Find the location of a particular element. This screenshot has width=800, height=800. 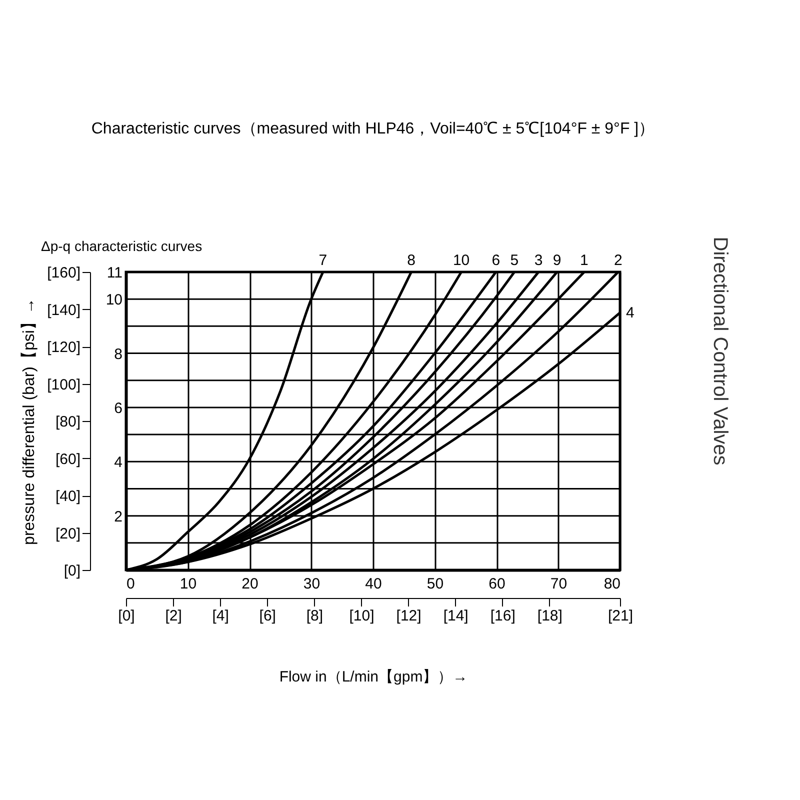

y2-tick-label: [160] is located at coordinates (63, 273).